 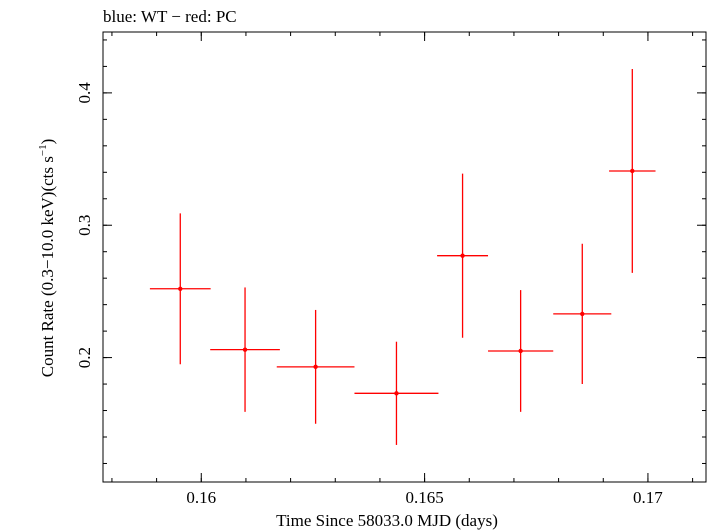 What do you see at coordinates (648, 497) in the screenshot?
I see `x-tick-label: 0.17` at bounding box center [648, 497].